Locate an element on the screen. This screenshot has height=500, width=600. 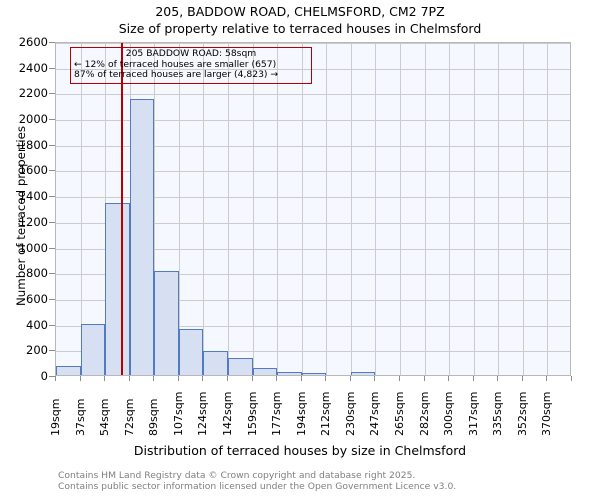
x-axis-tick-label: 19sqm is located at coordinates (55, 417).